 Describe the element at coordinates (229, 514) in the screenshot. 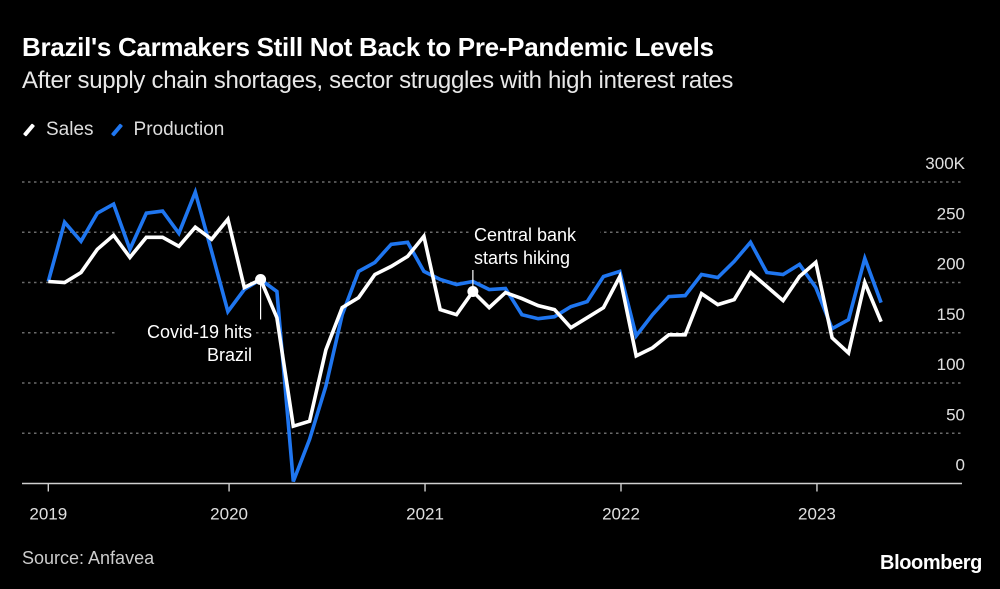

I see `x-tick-label: 2020` at that location.